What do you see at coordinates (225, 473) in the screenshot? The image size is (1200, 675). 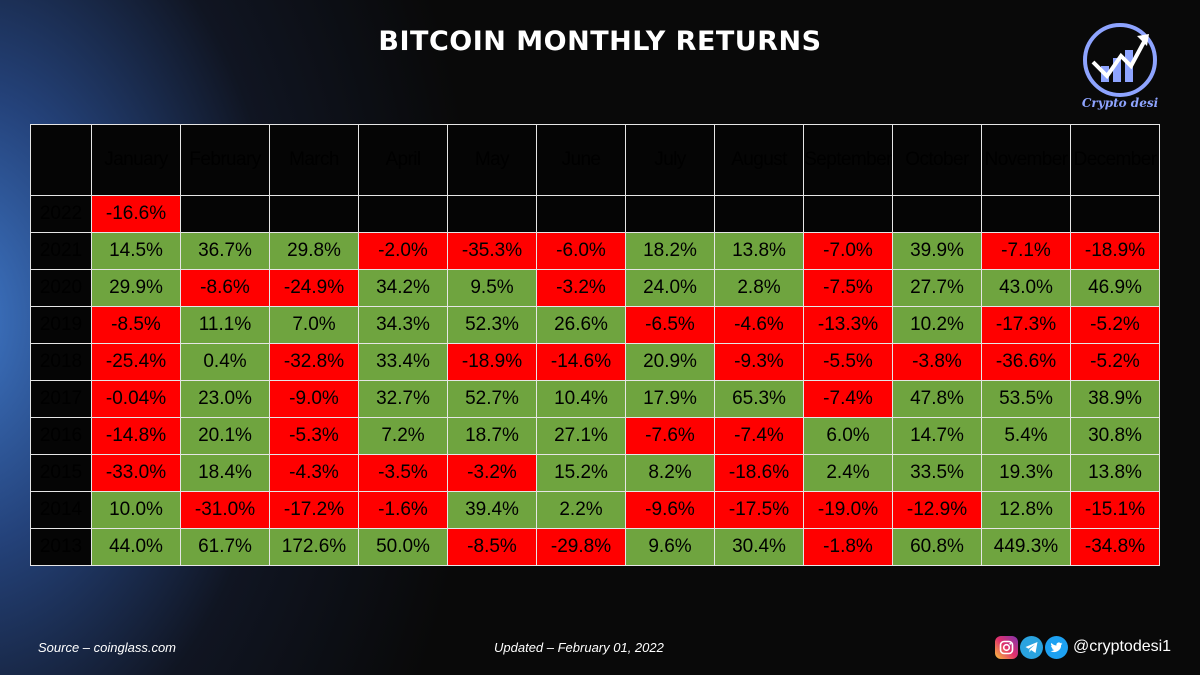 I see `return-cell: 18.4%` at bounding box center [225, 473].